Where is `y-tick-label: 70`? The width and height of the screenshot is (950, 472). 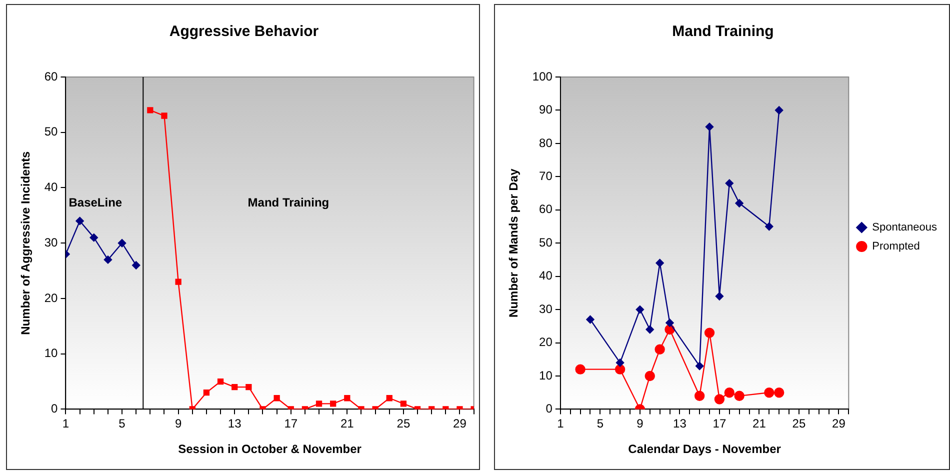 y-tick-label: 70 is located at coordinates (546, 175).